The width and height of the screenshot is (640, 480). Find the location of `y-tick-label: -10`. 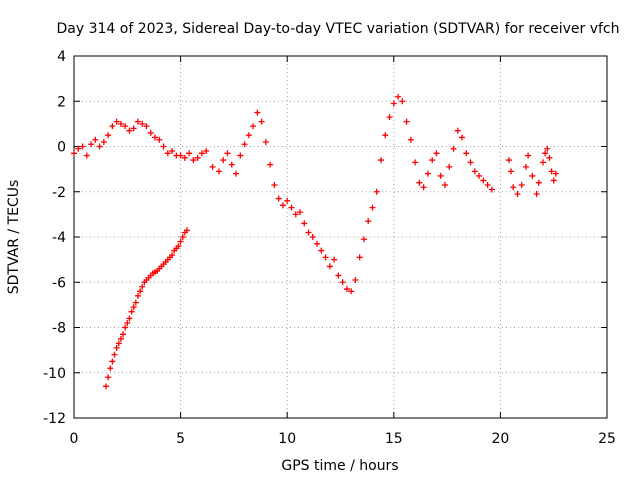

y-tick-label: -10 is located at coordinates (54, 374).